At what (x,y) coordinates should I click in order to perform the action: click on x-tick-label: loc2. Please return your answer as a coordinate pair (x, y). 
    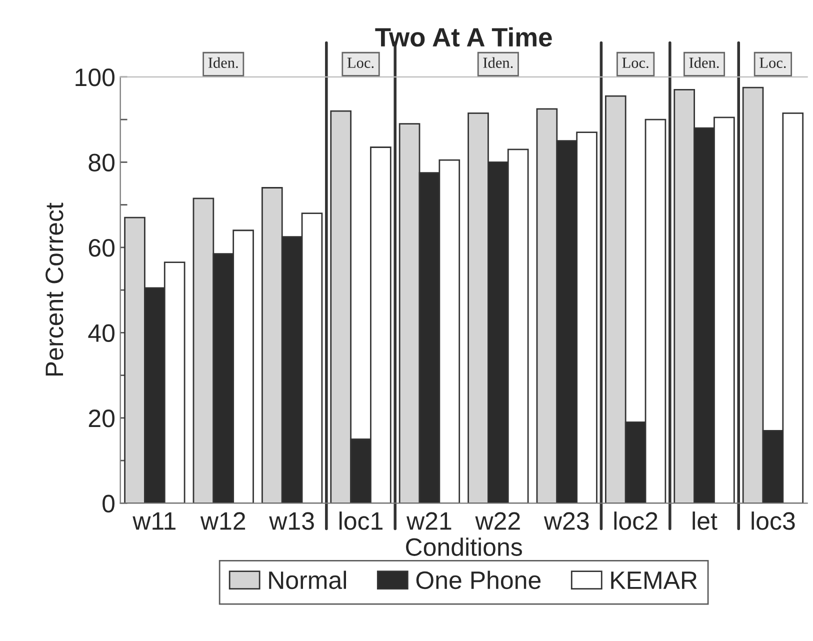
    Looking at the image, I should click on (636, 521).